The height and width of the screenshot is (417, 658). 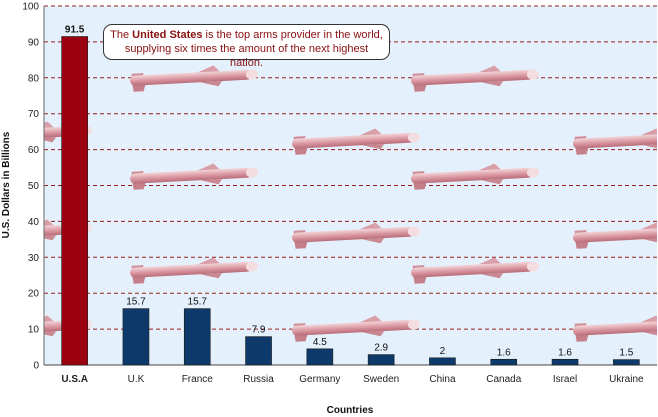 I want to click on bar-u-s-a, so click(x=74, y=201).